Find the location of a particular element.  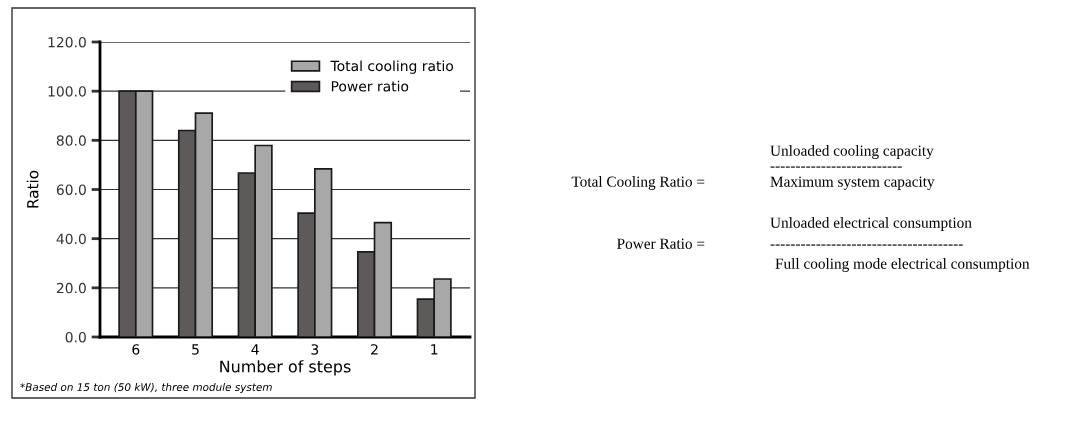

legend-label: Power ratio is located at coordinates (370, 86).